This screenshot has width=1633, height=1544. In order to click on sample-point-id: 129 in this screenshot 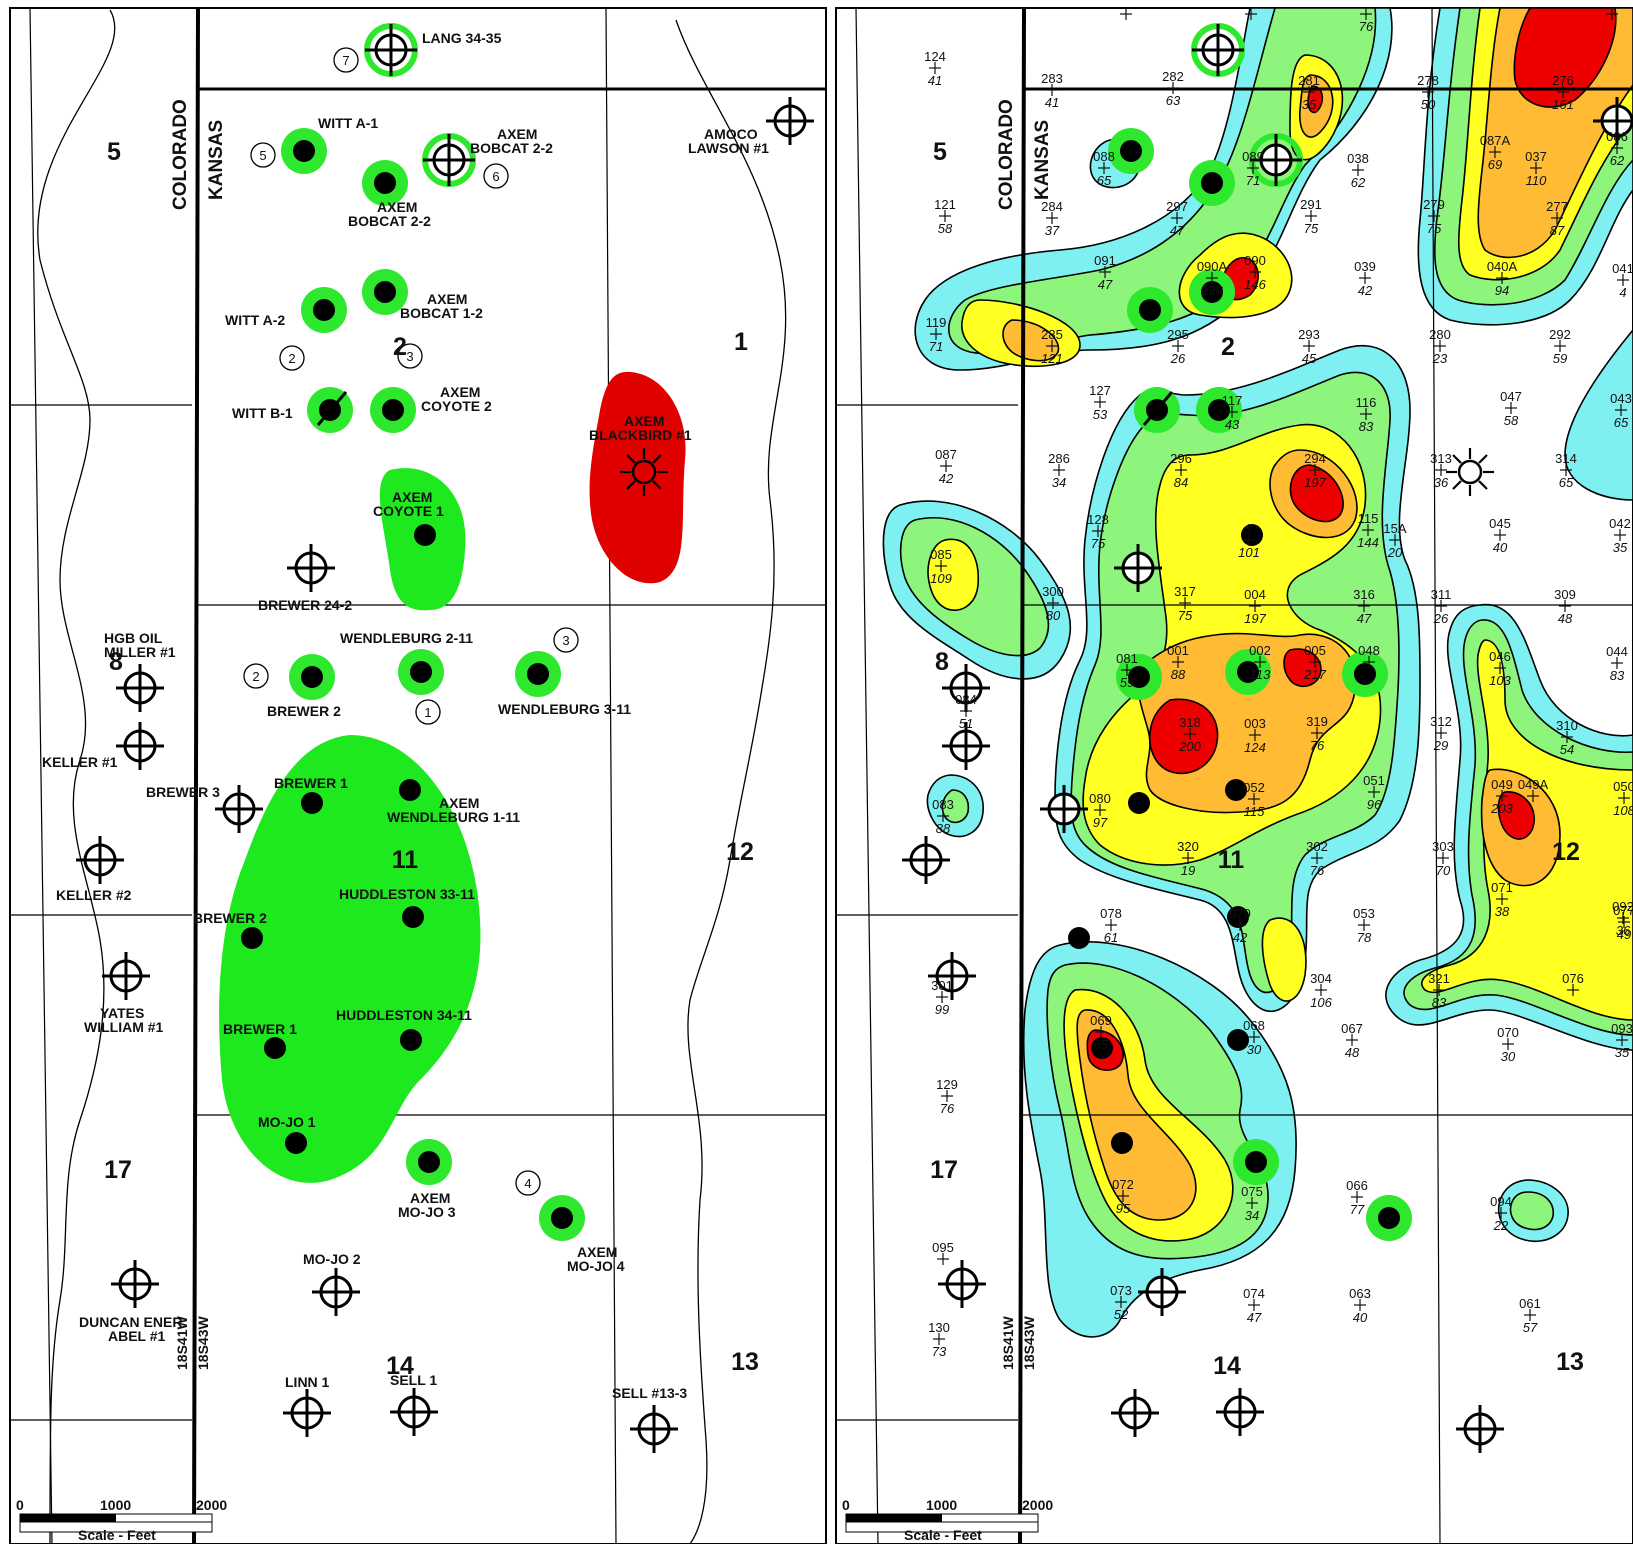, I will do `click(947, 1084)`.